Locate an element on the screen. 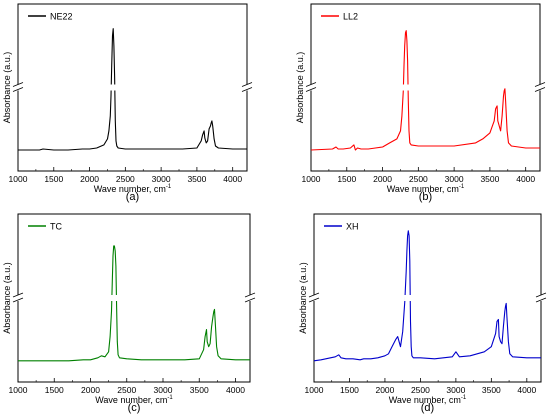  series-line-NE22 is located at coordinates (132, 89).